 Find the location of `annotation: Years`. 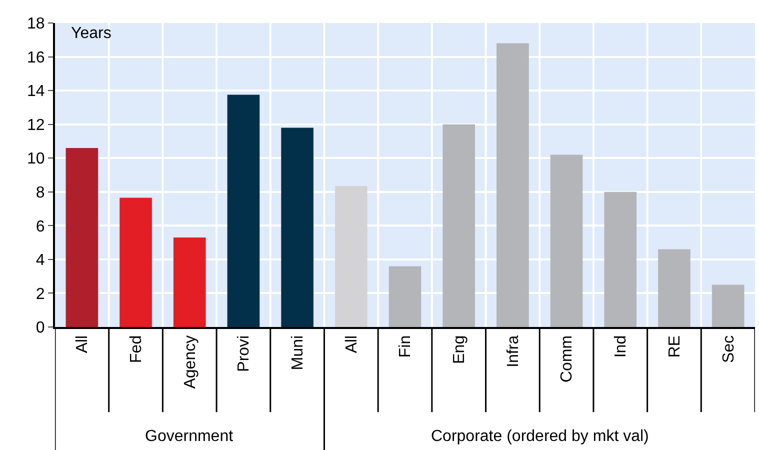

annotation: Years is located at coordinates (91, 33).